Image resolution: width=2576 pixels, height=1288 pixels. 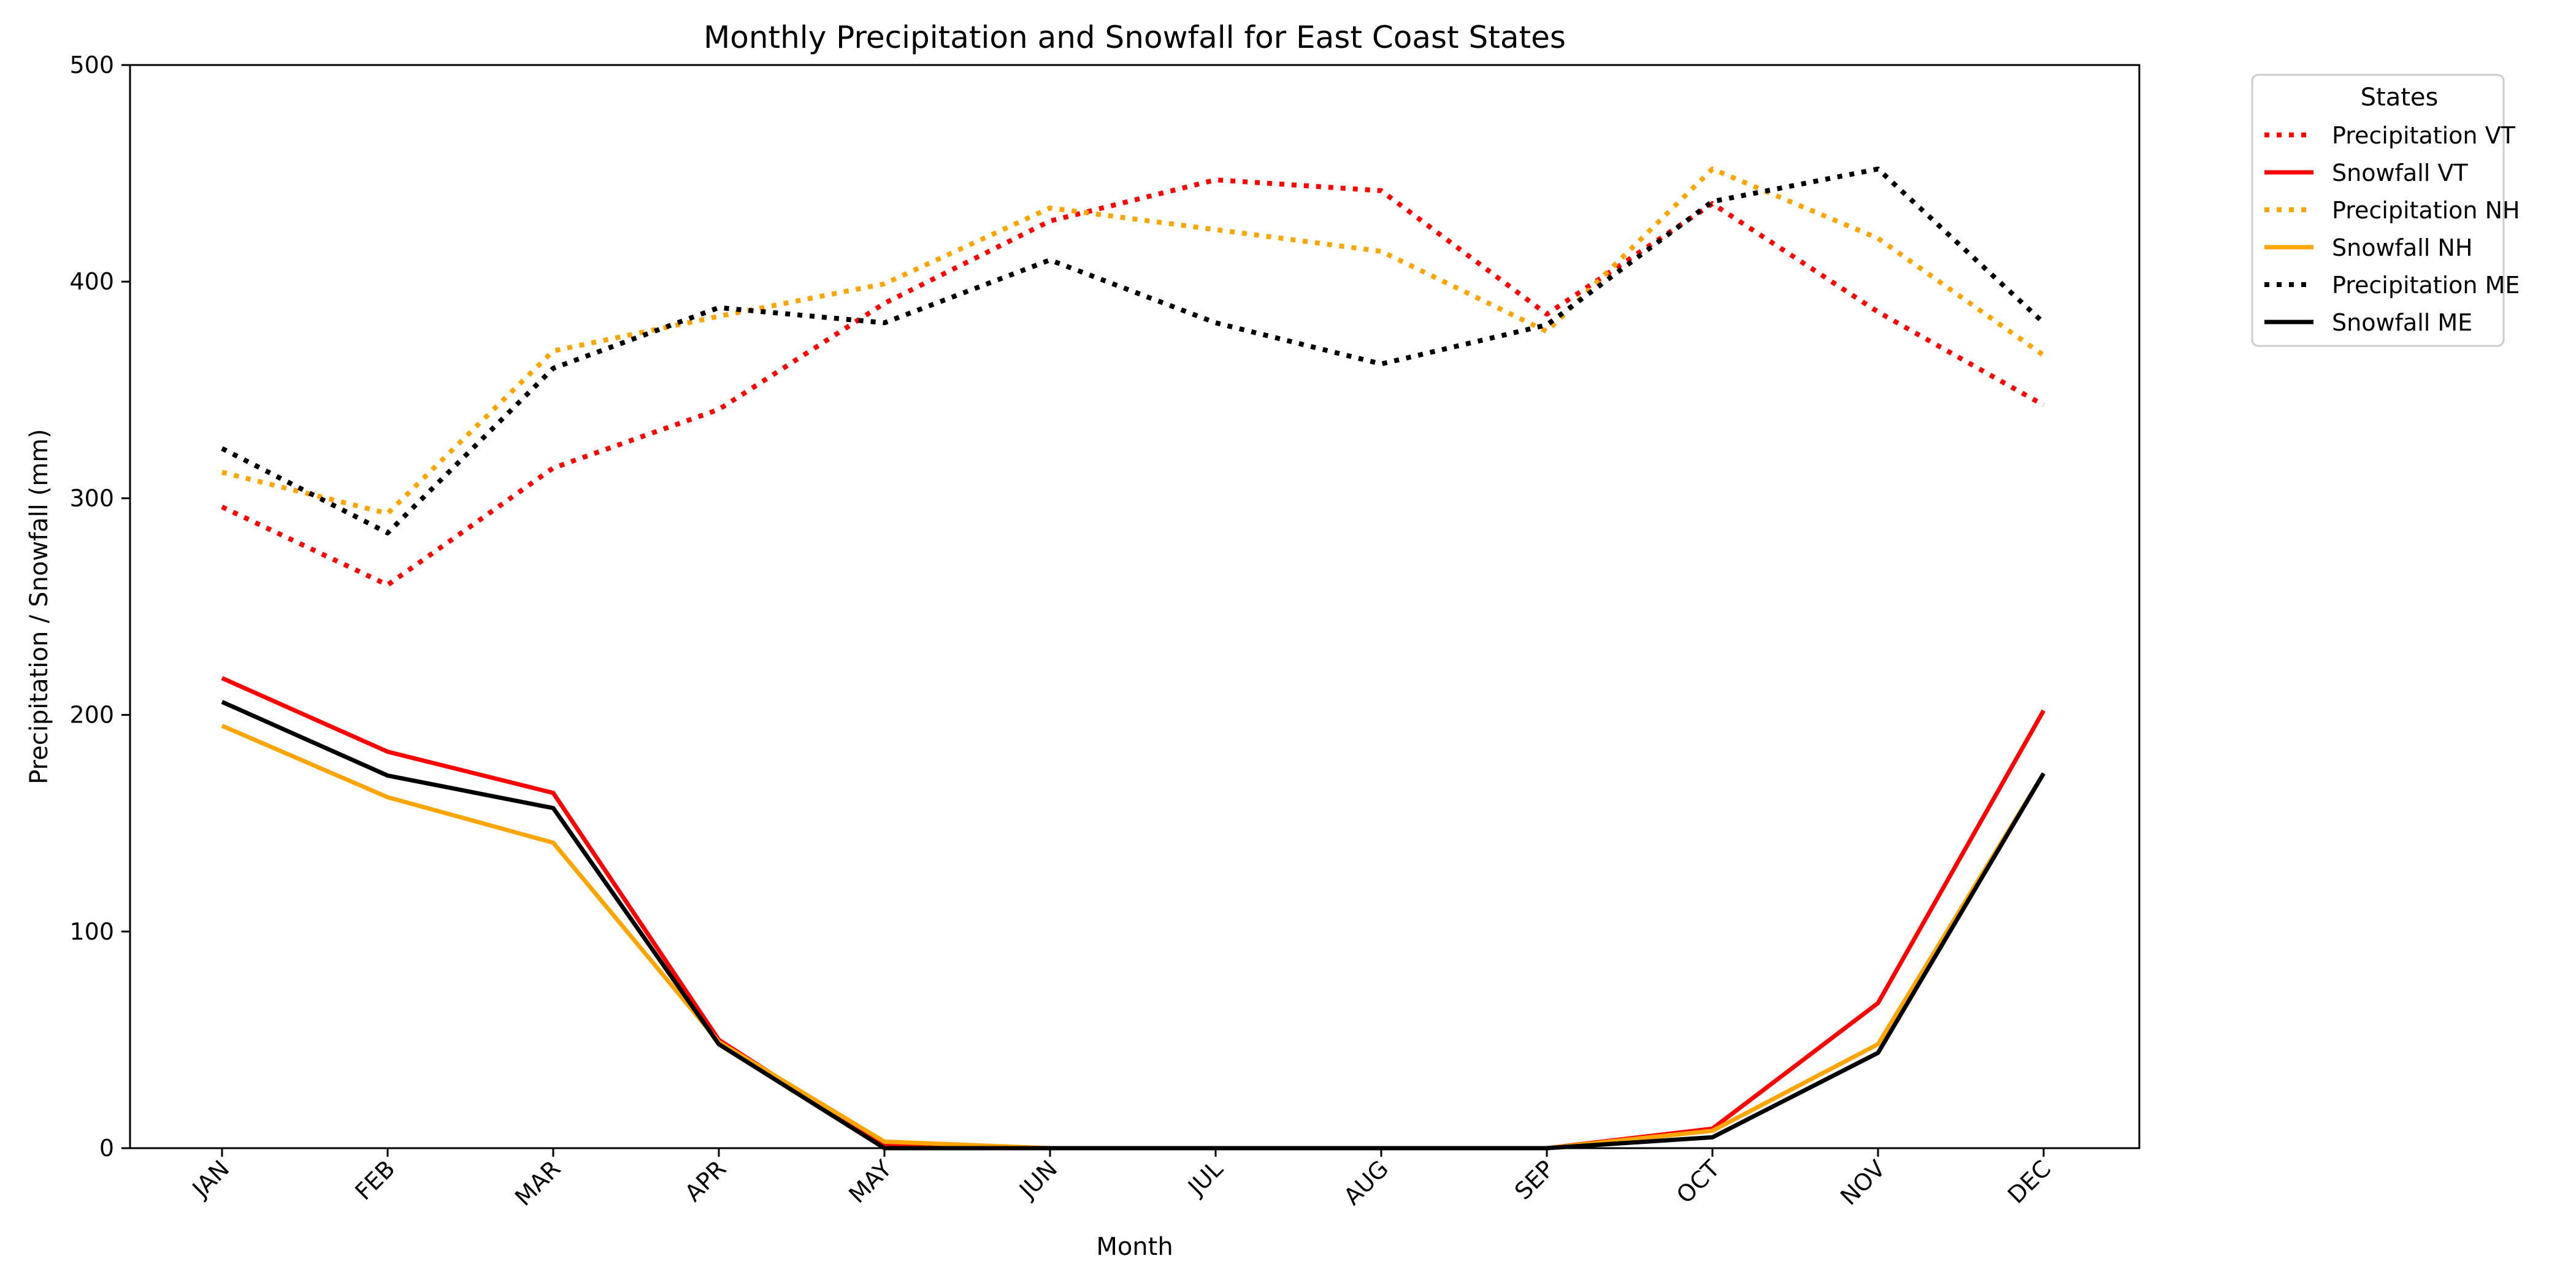 I want to click on x-tick-label: MAY, so click(x=870, y=1182).